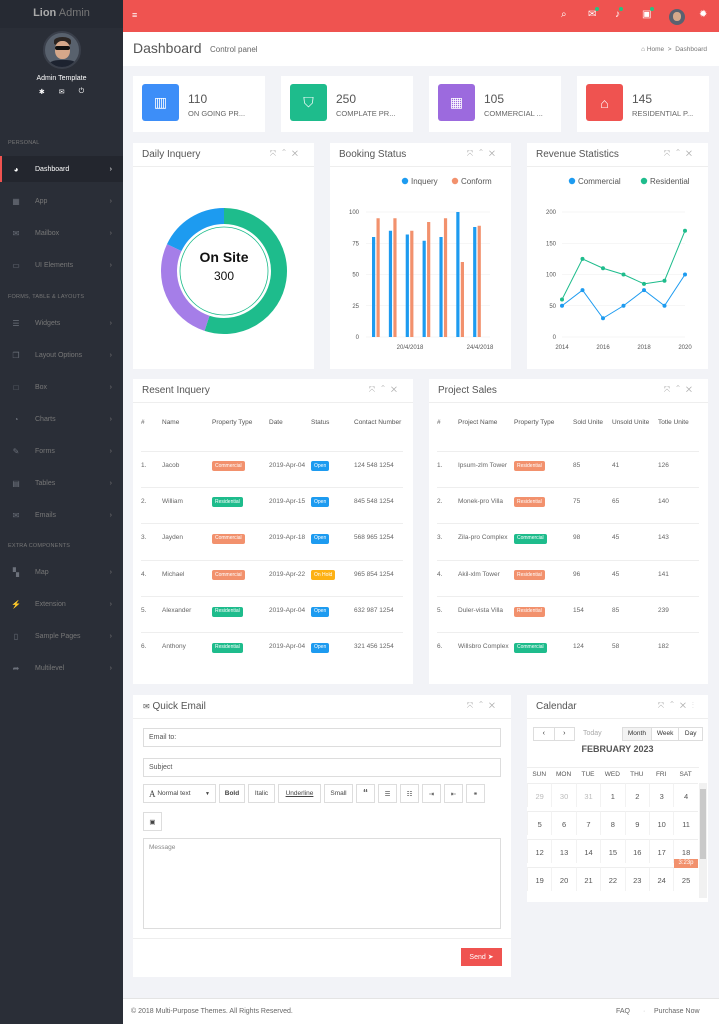  I want to click on month-view-button: Month, so click(637, 734).